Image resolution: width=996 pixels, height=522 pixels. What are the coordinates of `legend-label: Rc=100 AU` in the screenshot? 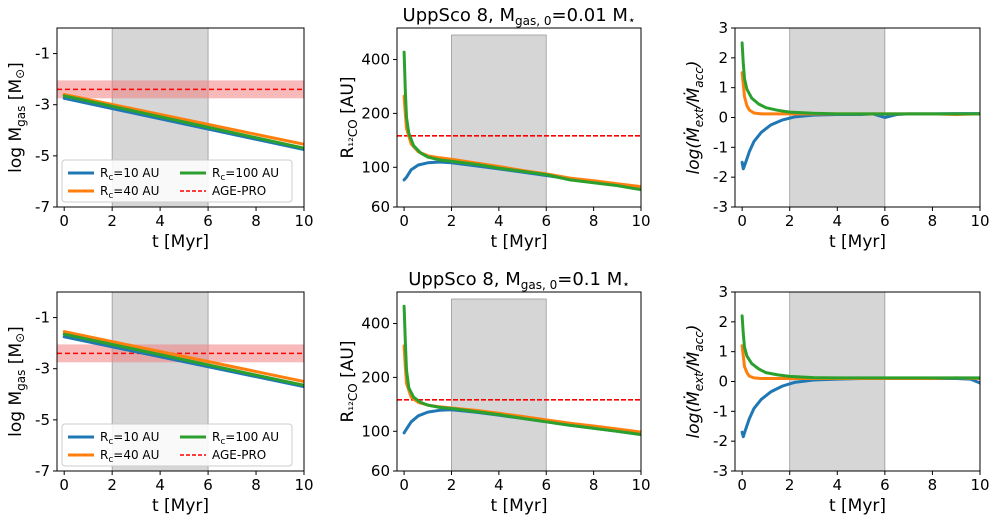 It's located at (245, 174).